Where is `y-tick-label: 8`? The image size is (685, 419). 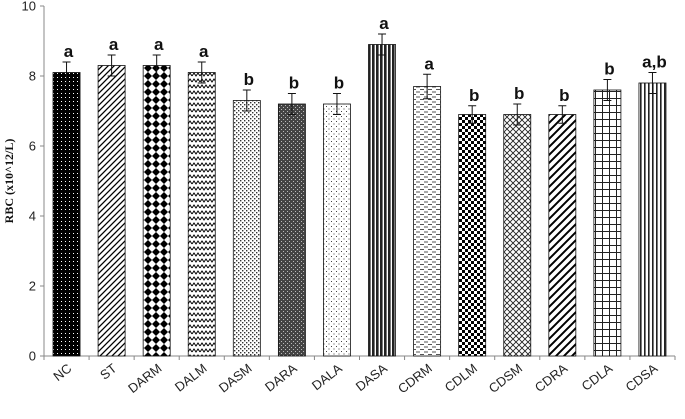 y-tick-label: 8 is located at coordinates (32, 76).